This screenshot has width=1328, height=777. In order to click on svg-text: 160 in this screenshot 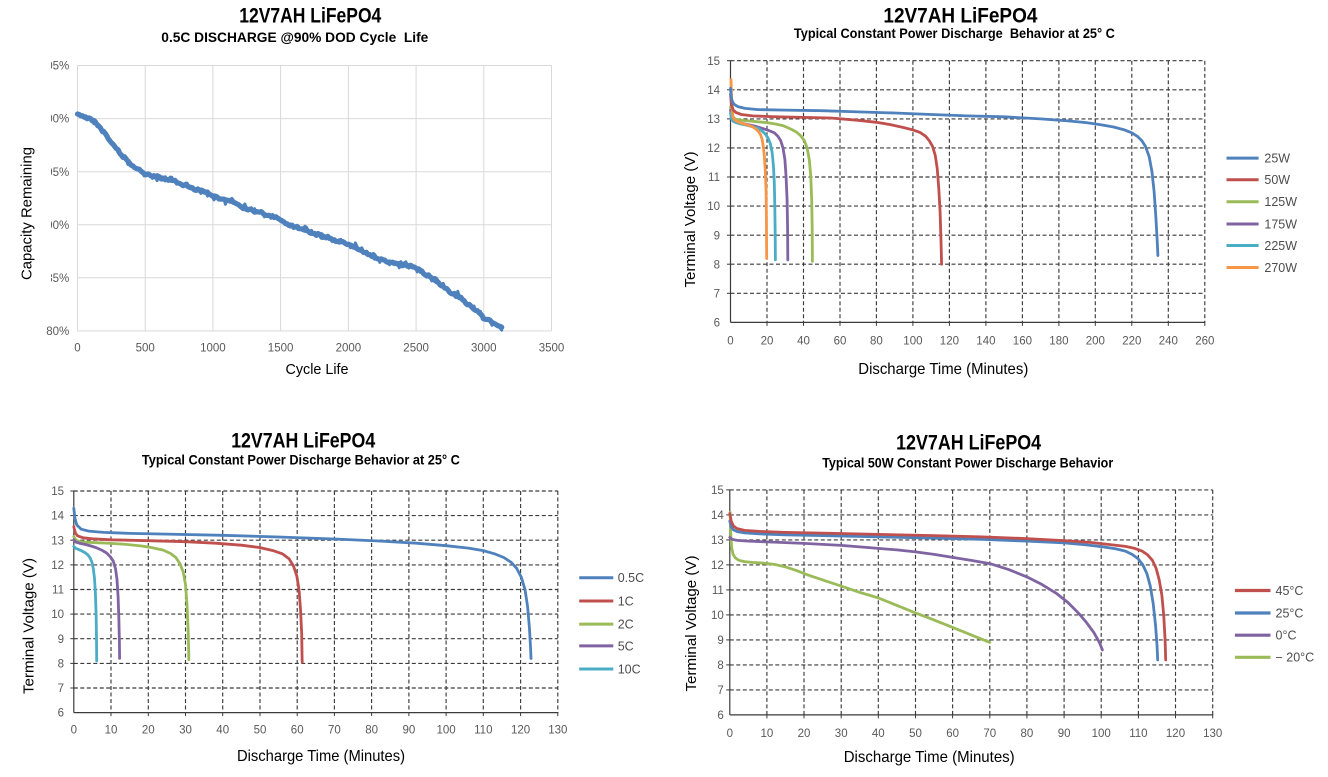, I will do `click(1022, 342)`.